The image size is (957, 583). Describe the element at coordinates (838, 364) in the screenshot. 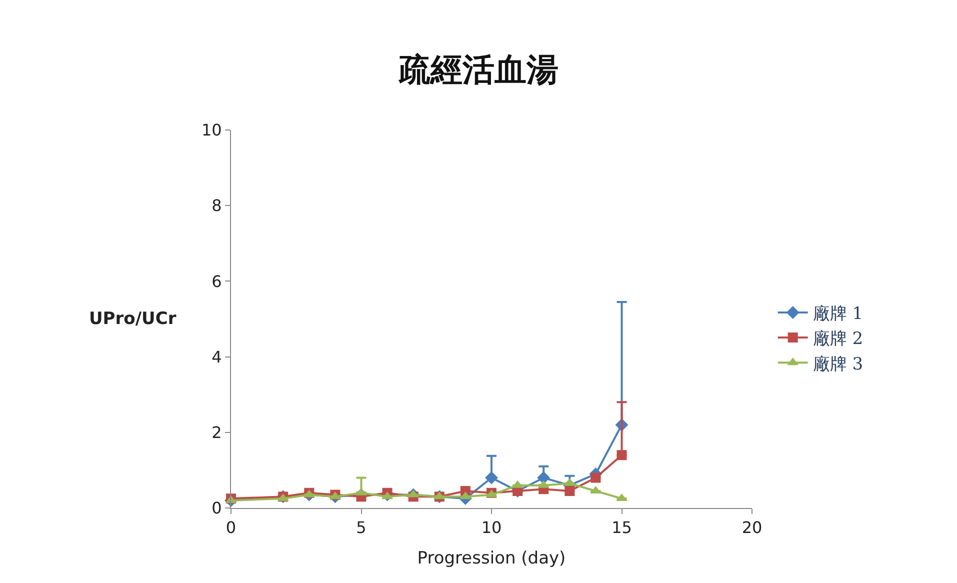

I see `legend-label: 廠牌 3` at that location.